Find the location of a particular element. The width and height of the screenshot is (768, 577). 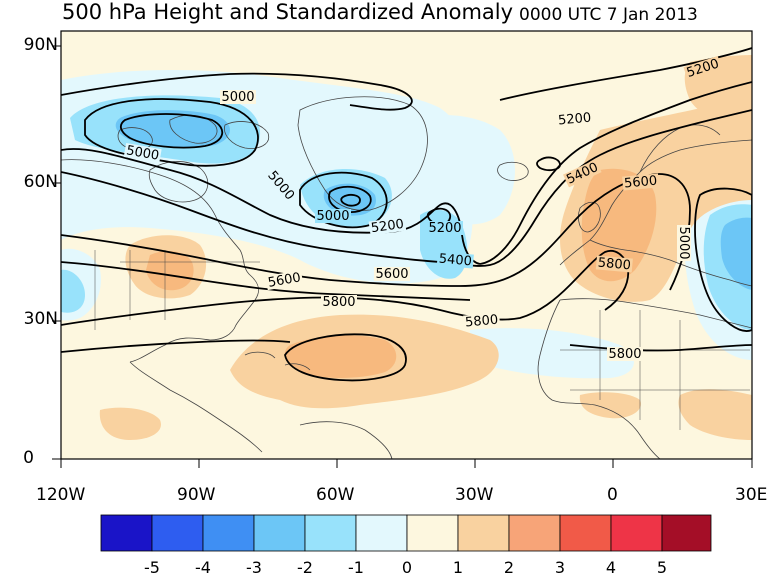

lon-label-90w: 90W is located at coordinates (196, 495).